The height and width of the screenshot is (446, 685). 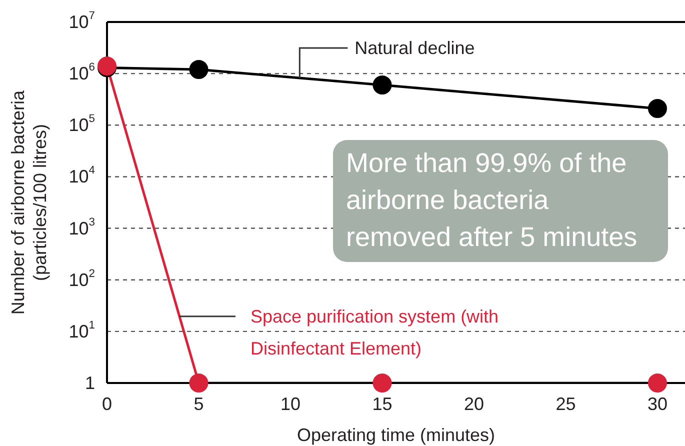 I want to click on series-label: Space purification system (with Disinfectant Element), so click(x=374, y=332).